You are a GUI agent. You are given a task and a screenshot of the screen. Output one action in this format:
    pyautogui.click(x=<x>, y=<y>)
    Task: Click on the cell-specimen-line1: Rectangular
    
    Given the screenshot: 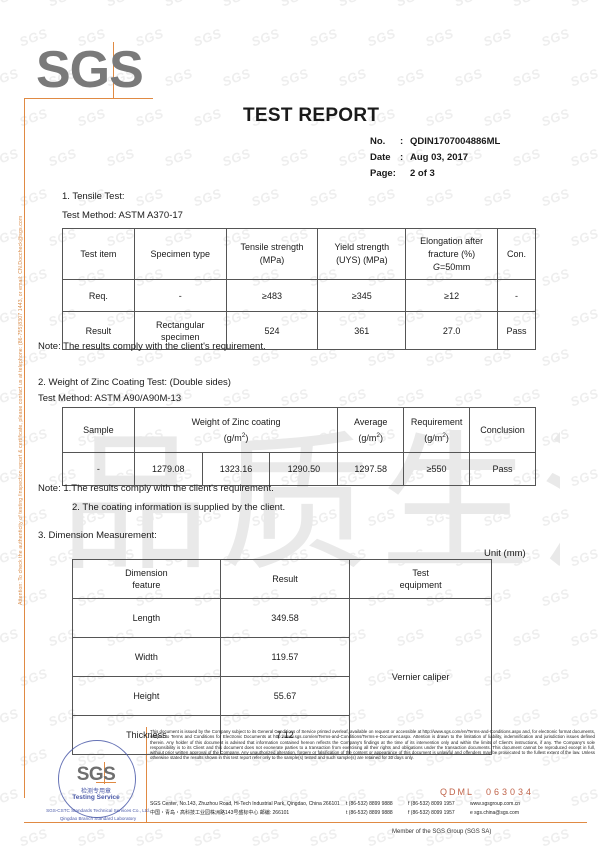 What is the action you would take?
    pyautogui.click(x=180, y=324)
    